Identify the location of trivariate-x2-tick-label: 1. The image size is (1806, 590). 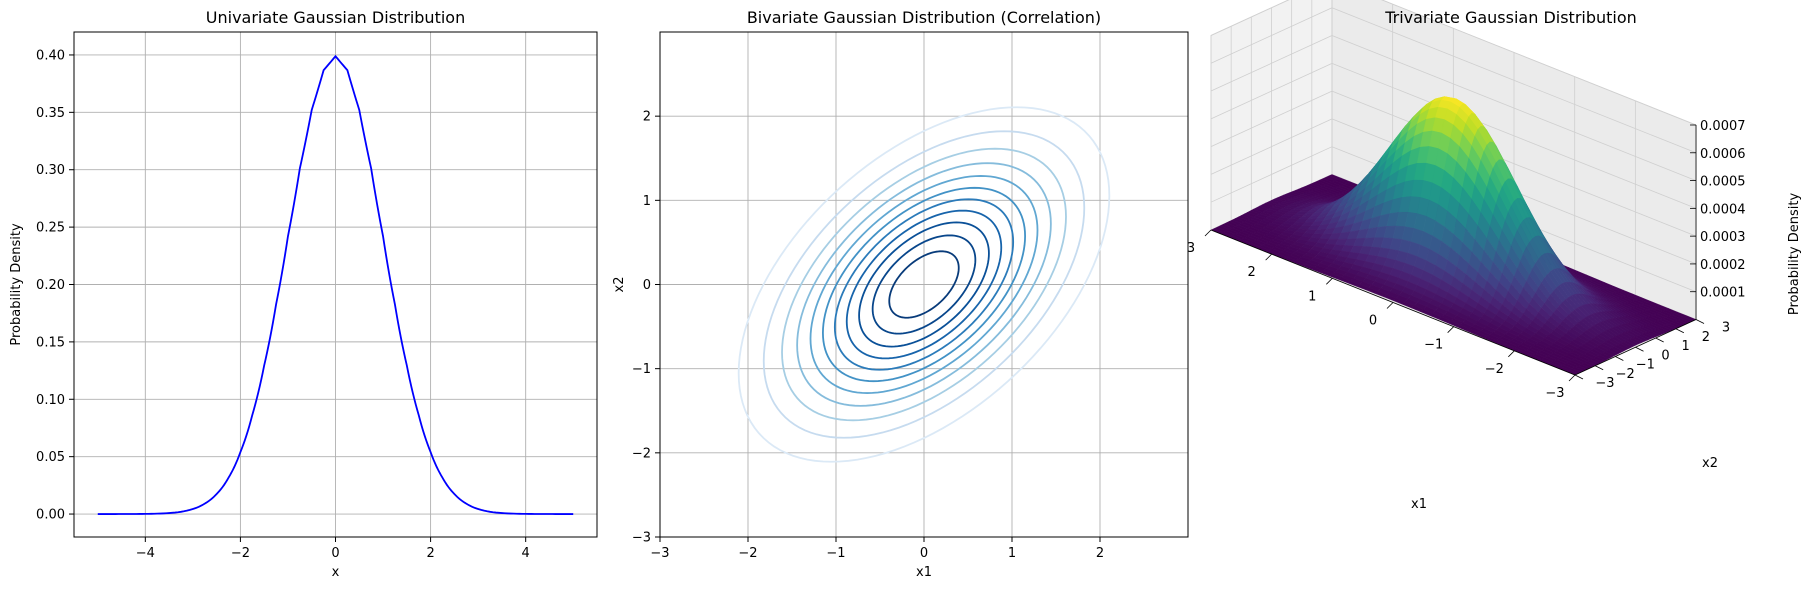
(1686, 346).